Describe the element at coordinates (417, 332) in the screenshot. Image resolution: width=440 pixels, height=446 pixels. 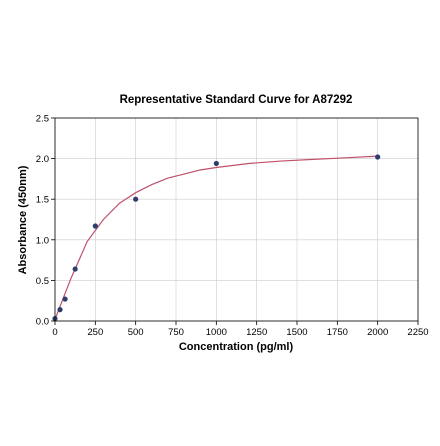
I see `x-tick-label: 2250` at that location.